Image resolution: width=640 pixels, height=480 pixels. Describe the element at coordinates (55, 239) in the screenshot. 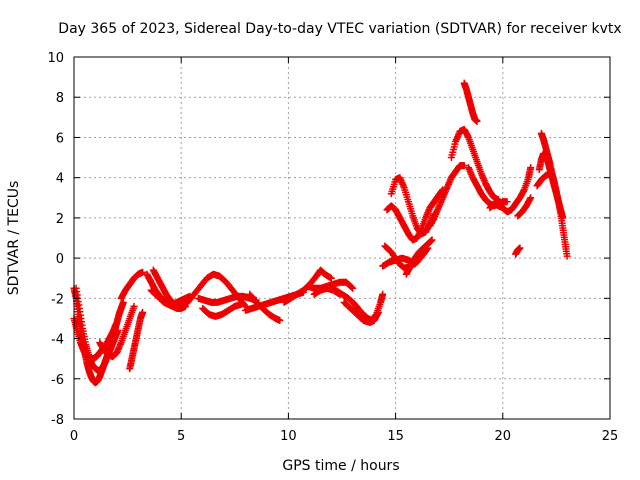

I see `y-tick-labels: -8 -6 -4 -2 0 2 4 6 8 10` at that location.